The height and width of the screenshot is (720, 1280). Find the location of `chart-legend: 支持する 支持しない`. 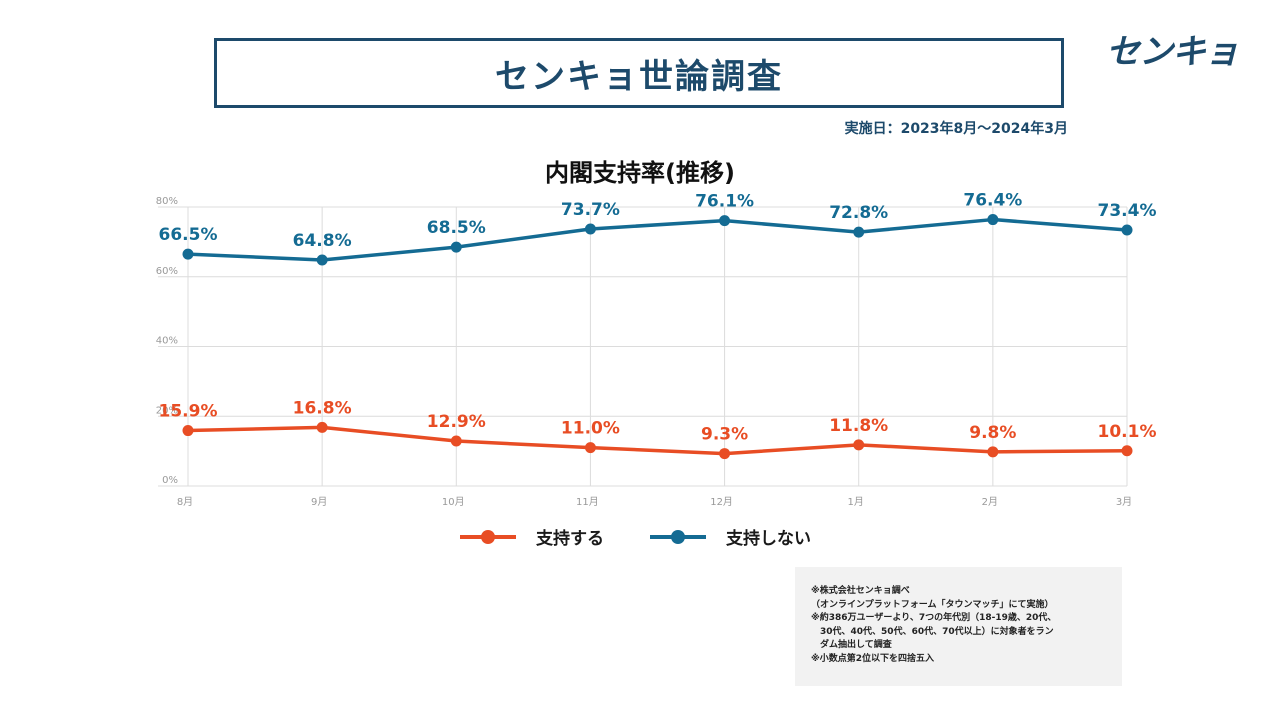

chart-legend: 支持する 支持しない is located at coordinates (658, 536).